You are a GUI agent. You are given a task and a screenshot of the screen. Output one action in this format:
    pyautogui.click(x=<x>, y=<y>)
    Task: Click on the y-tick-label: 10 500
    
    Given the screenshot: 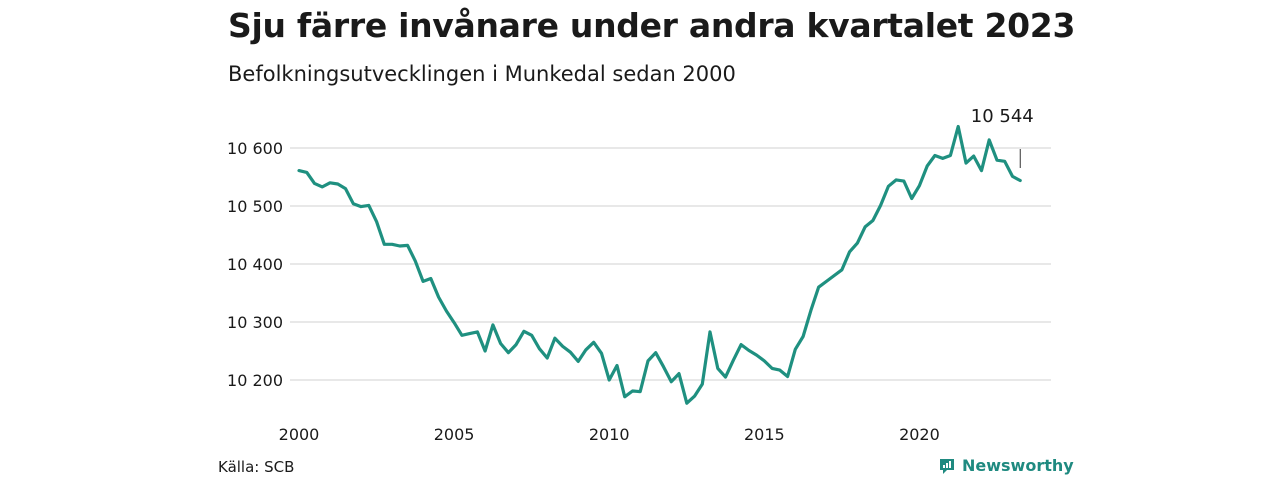 What is the action you would take?
    pyautogui.click(x=255, y=206)
    